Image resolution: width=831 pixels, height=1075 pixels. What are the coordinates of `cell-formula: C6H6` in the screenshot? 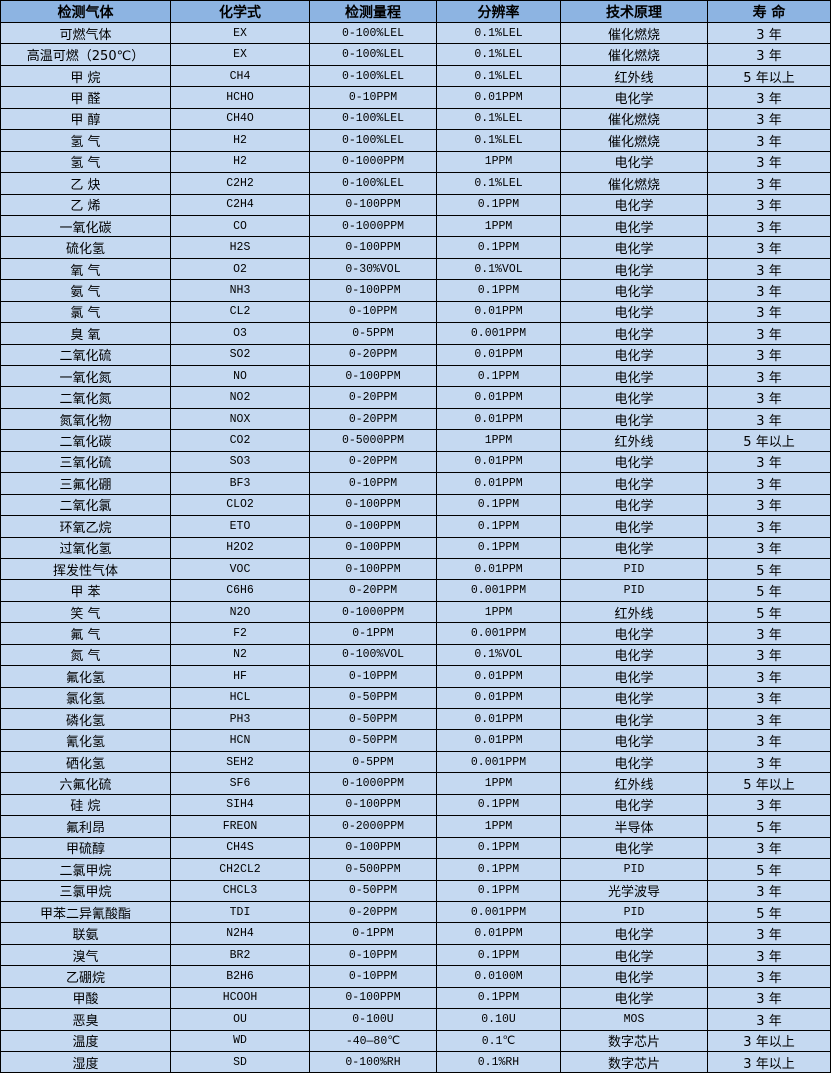 It's located at (240, 590).